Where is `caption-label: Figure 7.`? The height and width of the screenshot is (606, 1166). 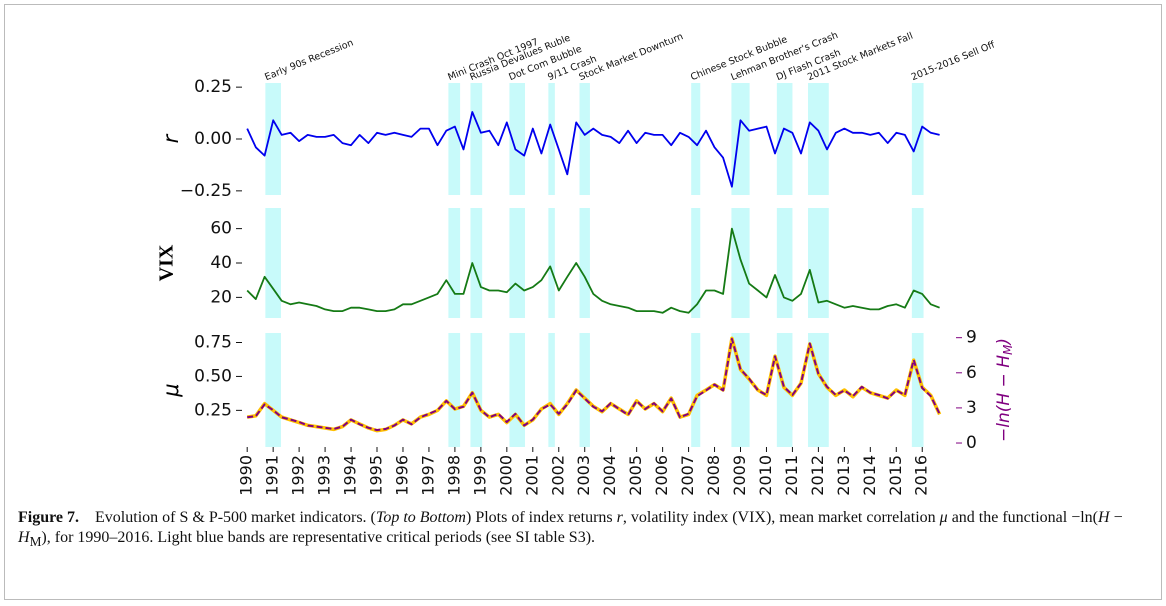 caption-label: Figure 7. is located at coordinates (49, 517).